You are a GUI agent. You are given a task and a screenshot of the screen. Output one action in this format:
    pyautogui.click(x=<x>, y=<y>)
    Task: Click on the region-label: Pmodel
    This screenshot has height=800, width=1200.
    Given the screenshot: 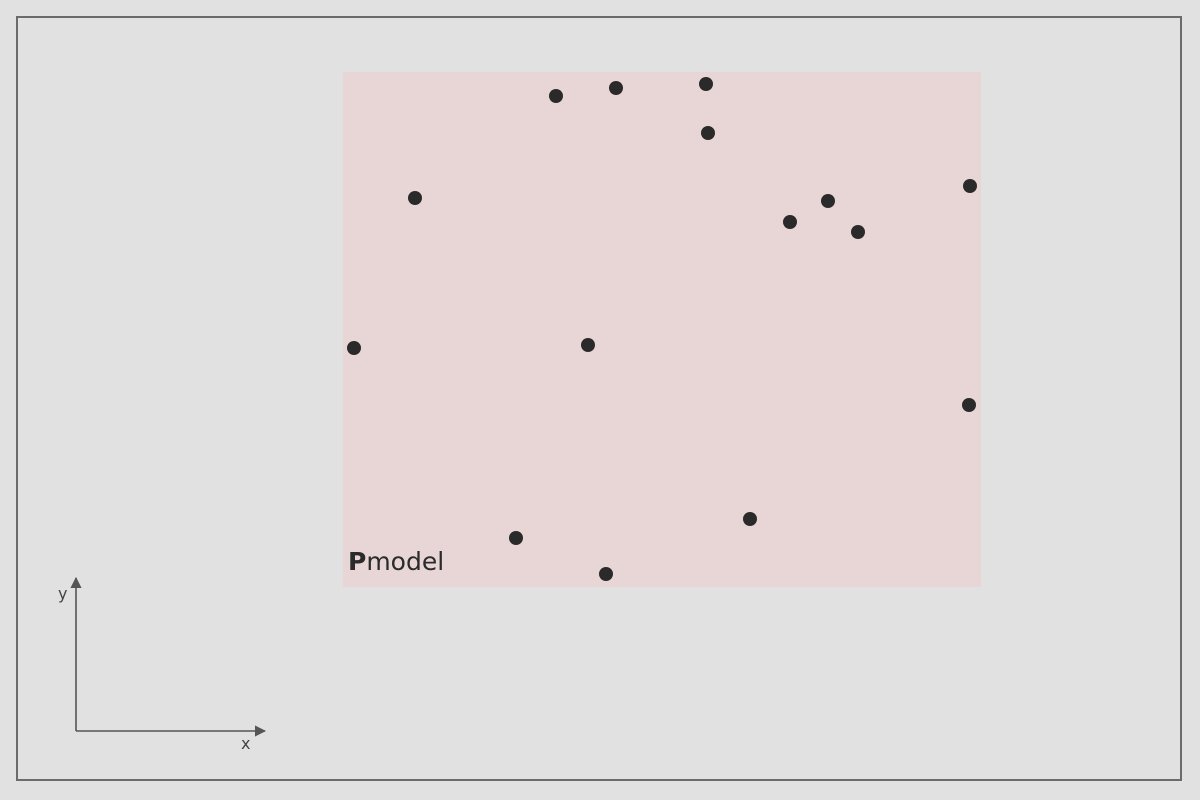 What is the action you would take?
    pyautogui.click(x=396, y=562)
    